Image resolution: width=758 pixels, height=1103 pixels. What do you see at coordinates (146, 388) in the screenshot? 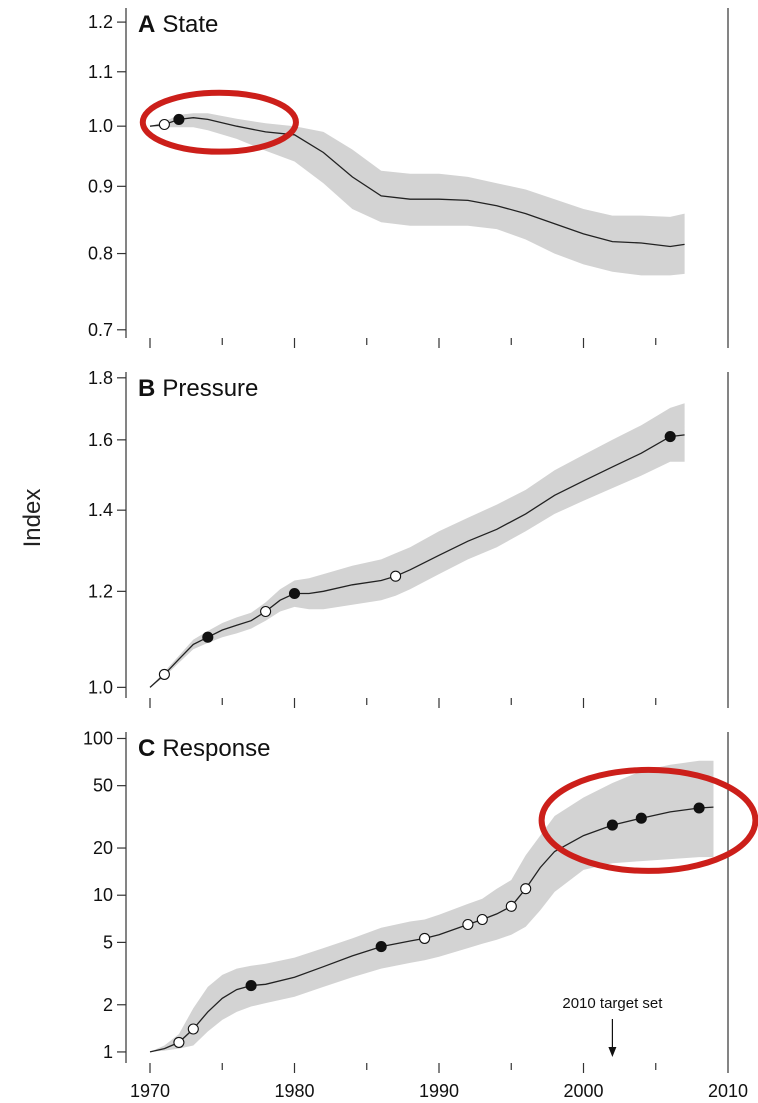
I see `panel-letter: B` at bounding box center [146, 388].